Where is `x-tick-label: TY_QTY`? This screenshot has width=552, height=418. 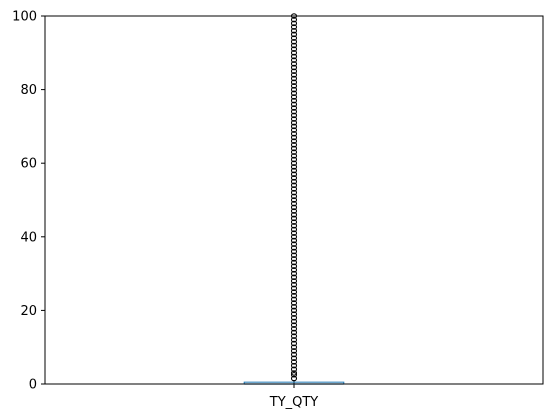
x-tick-label: TY_QTY is located at coordinates (294, 402).